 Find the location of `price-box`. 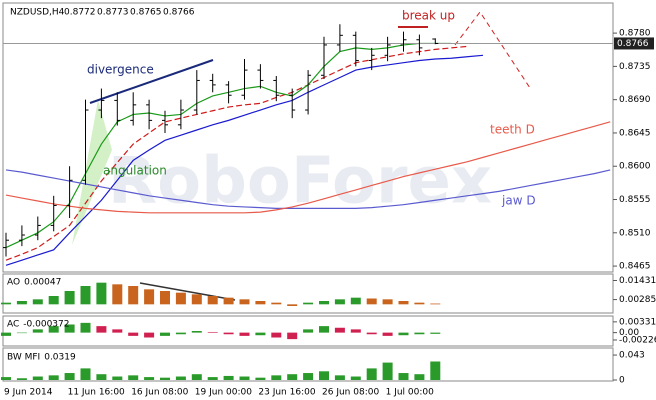

price-box is located at coordinates (634, 43).